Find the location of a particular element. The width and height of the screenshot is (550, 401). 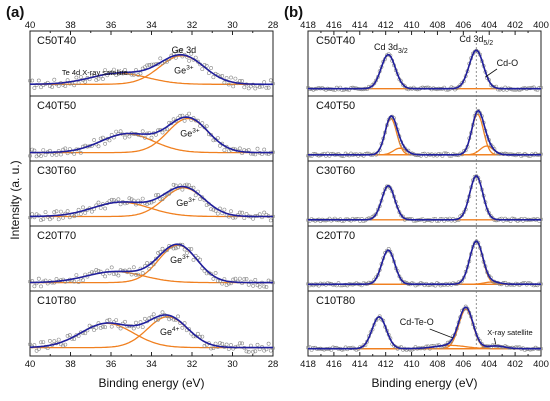

tick-label-top: 28 is located at coordinates (273, 25).